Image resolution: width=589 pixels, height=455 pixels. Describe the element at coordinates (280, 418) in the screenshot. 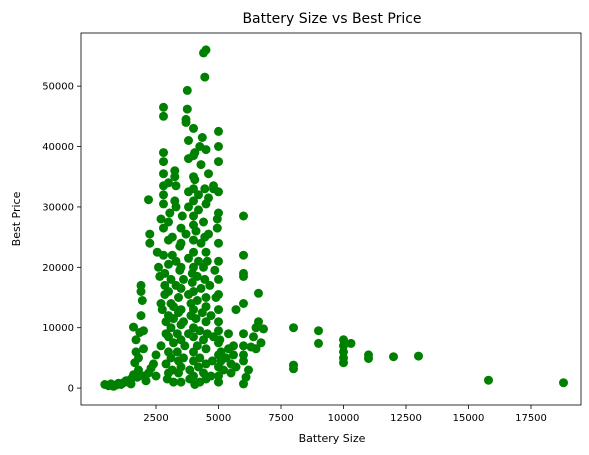

I see `x-tick-label: 7500` at that location.